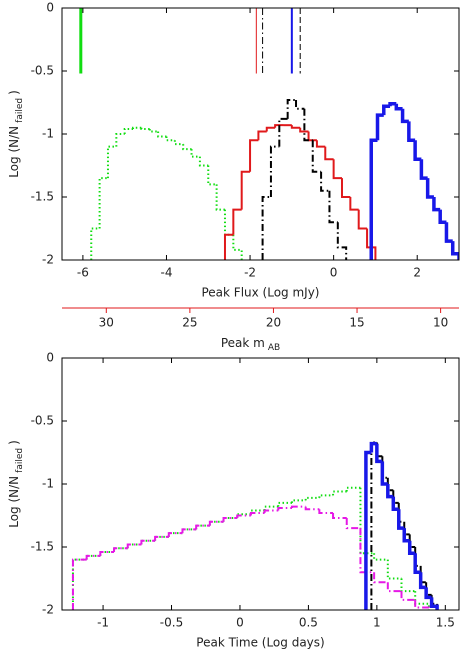 Image resolution: width=471 pixels, height=651 pixels. I want to click on secondary-tick-label: 25, so click(189, 323).